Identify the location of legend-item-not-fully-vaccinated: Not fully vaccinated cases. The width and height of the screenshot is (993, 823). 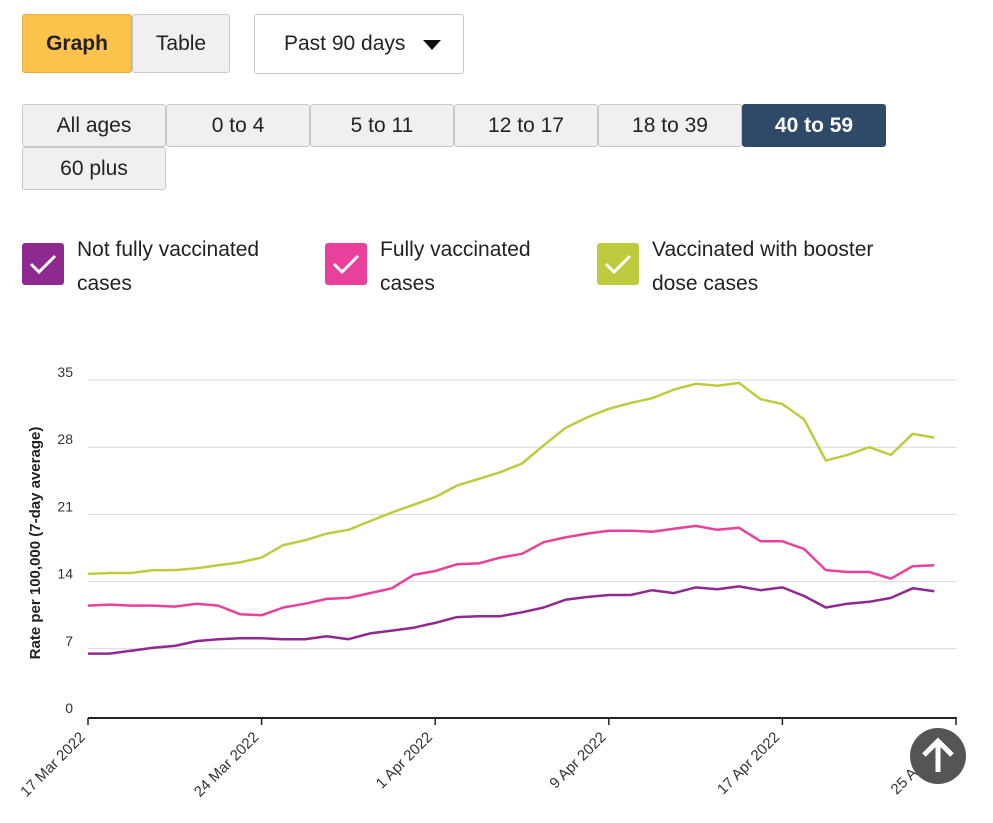
(140, 269).